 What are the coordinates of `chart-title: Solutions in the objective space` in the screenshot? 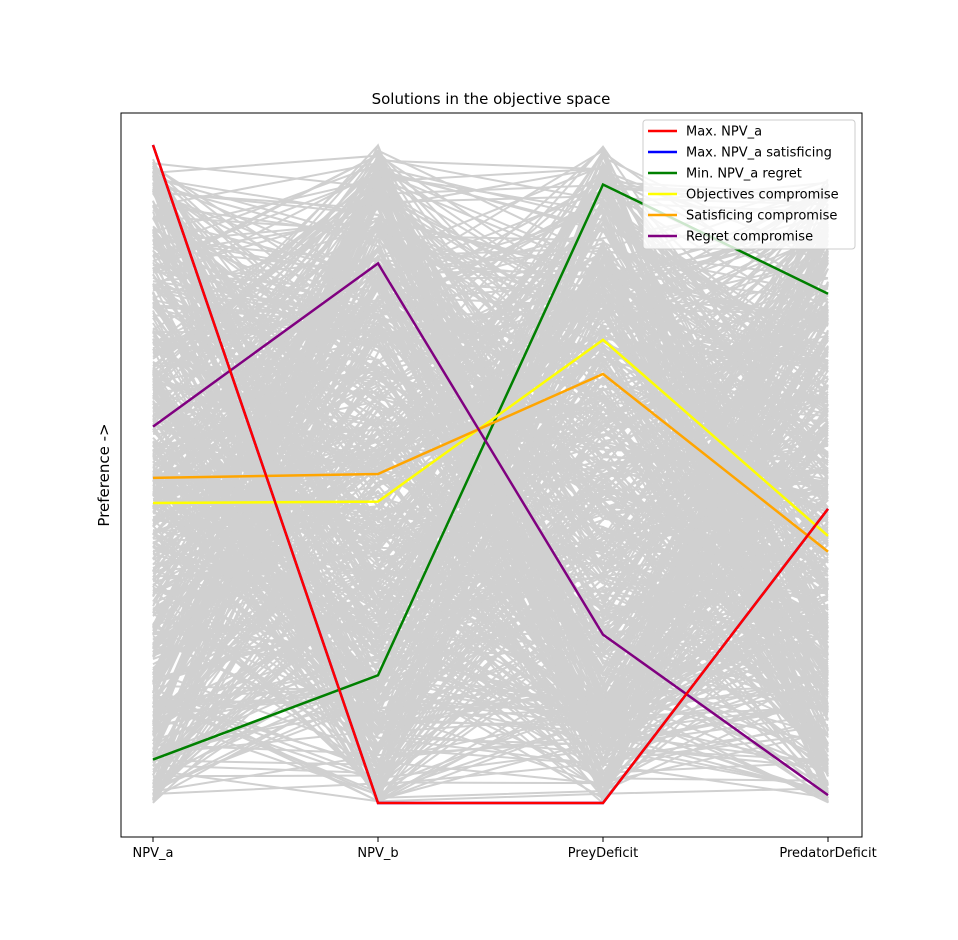 It's located at (491, 99).